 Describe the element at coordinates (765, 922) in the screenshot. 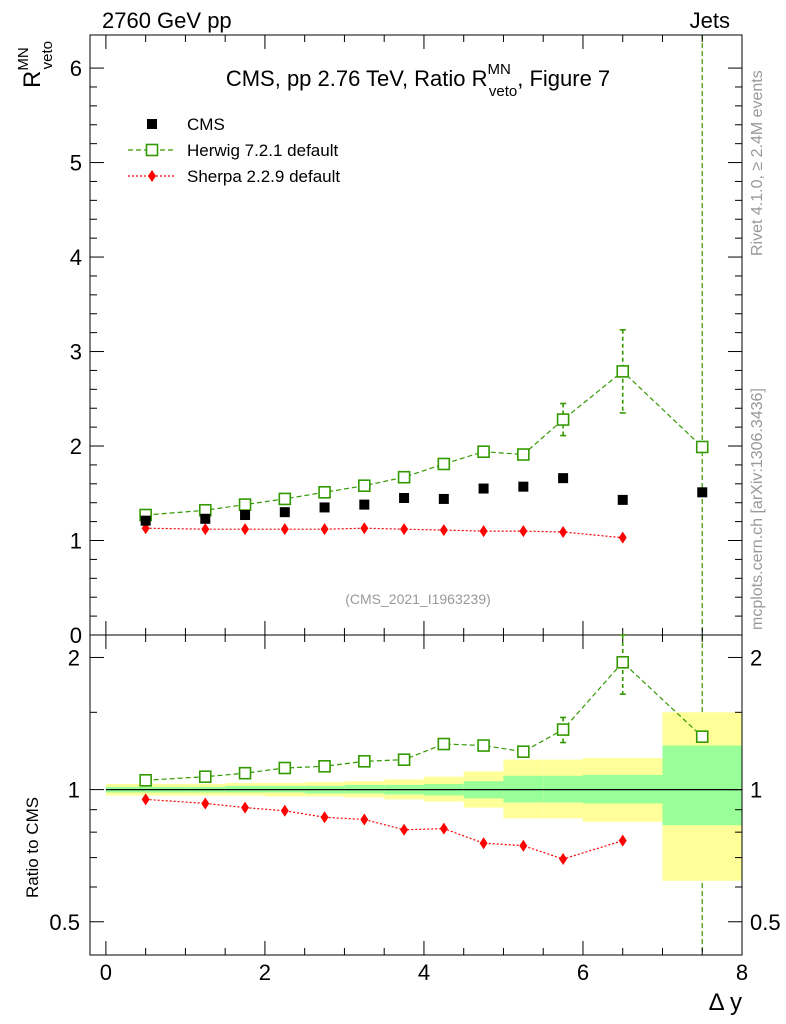

I see `ratio-y-tick-label-right: 0.5` at that location.